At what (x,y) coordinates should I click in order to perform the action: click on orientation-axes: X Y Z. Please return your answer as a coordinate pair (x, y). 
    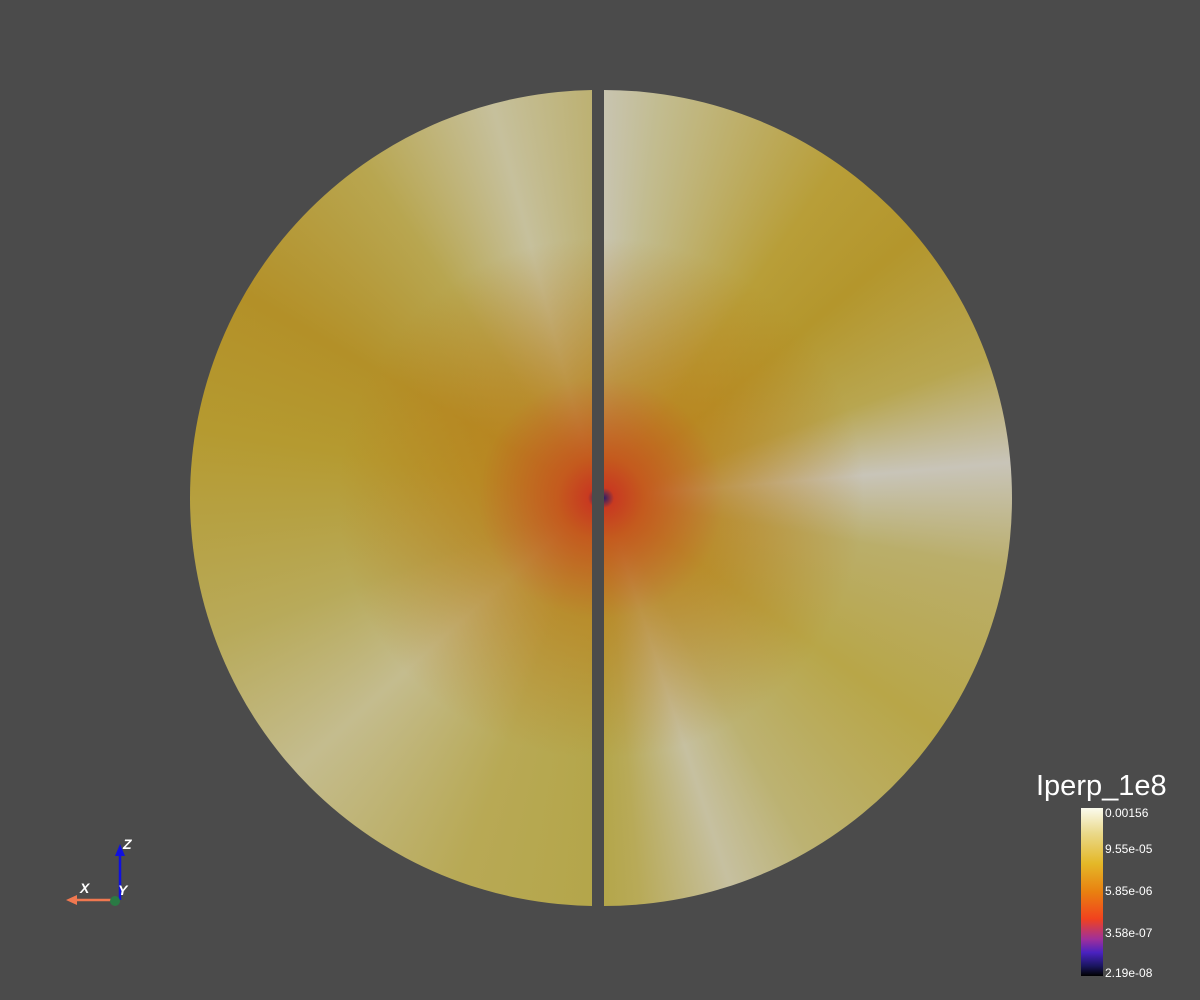
    Looking at the image, I should click on (100, 875).